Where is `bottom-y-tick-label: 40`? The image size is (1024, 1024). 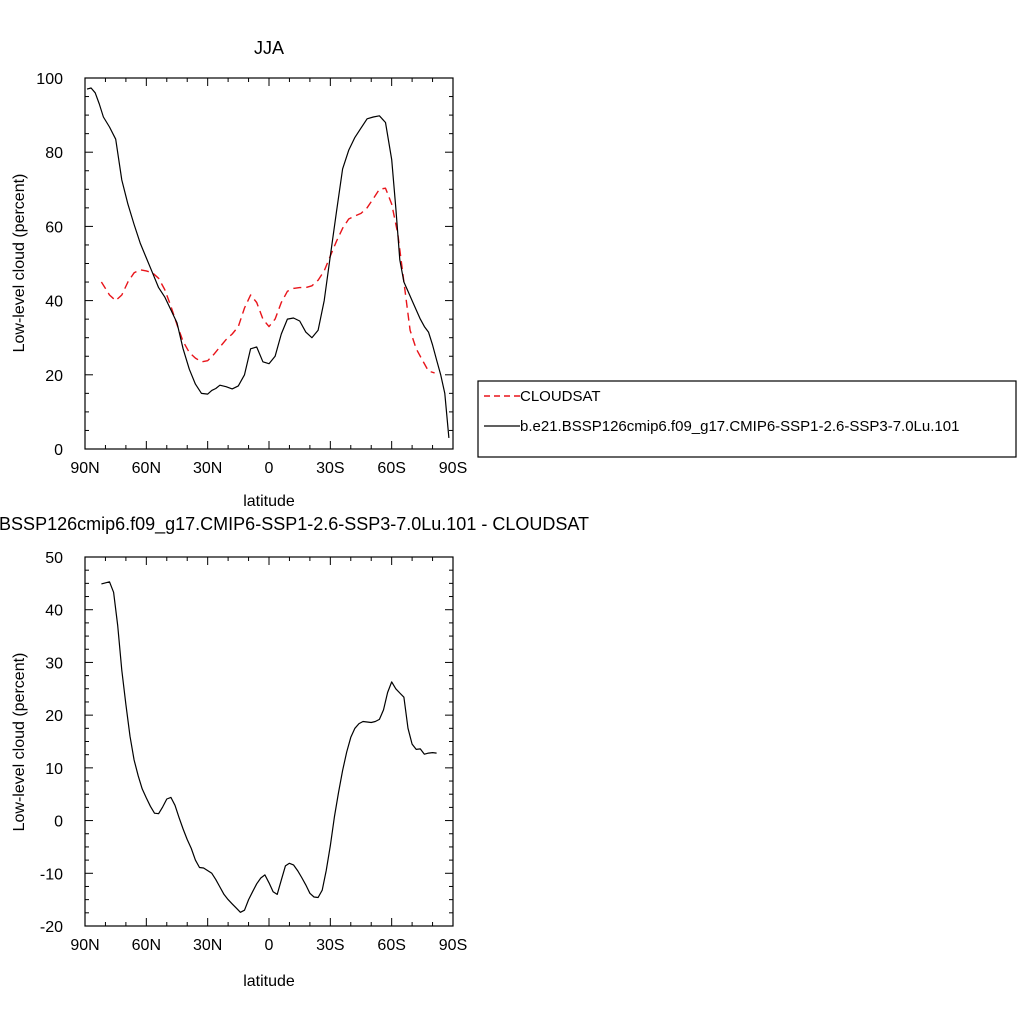 bottom-y-tick-label: 40 is located at coordinates (54, 611).